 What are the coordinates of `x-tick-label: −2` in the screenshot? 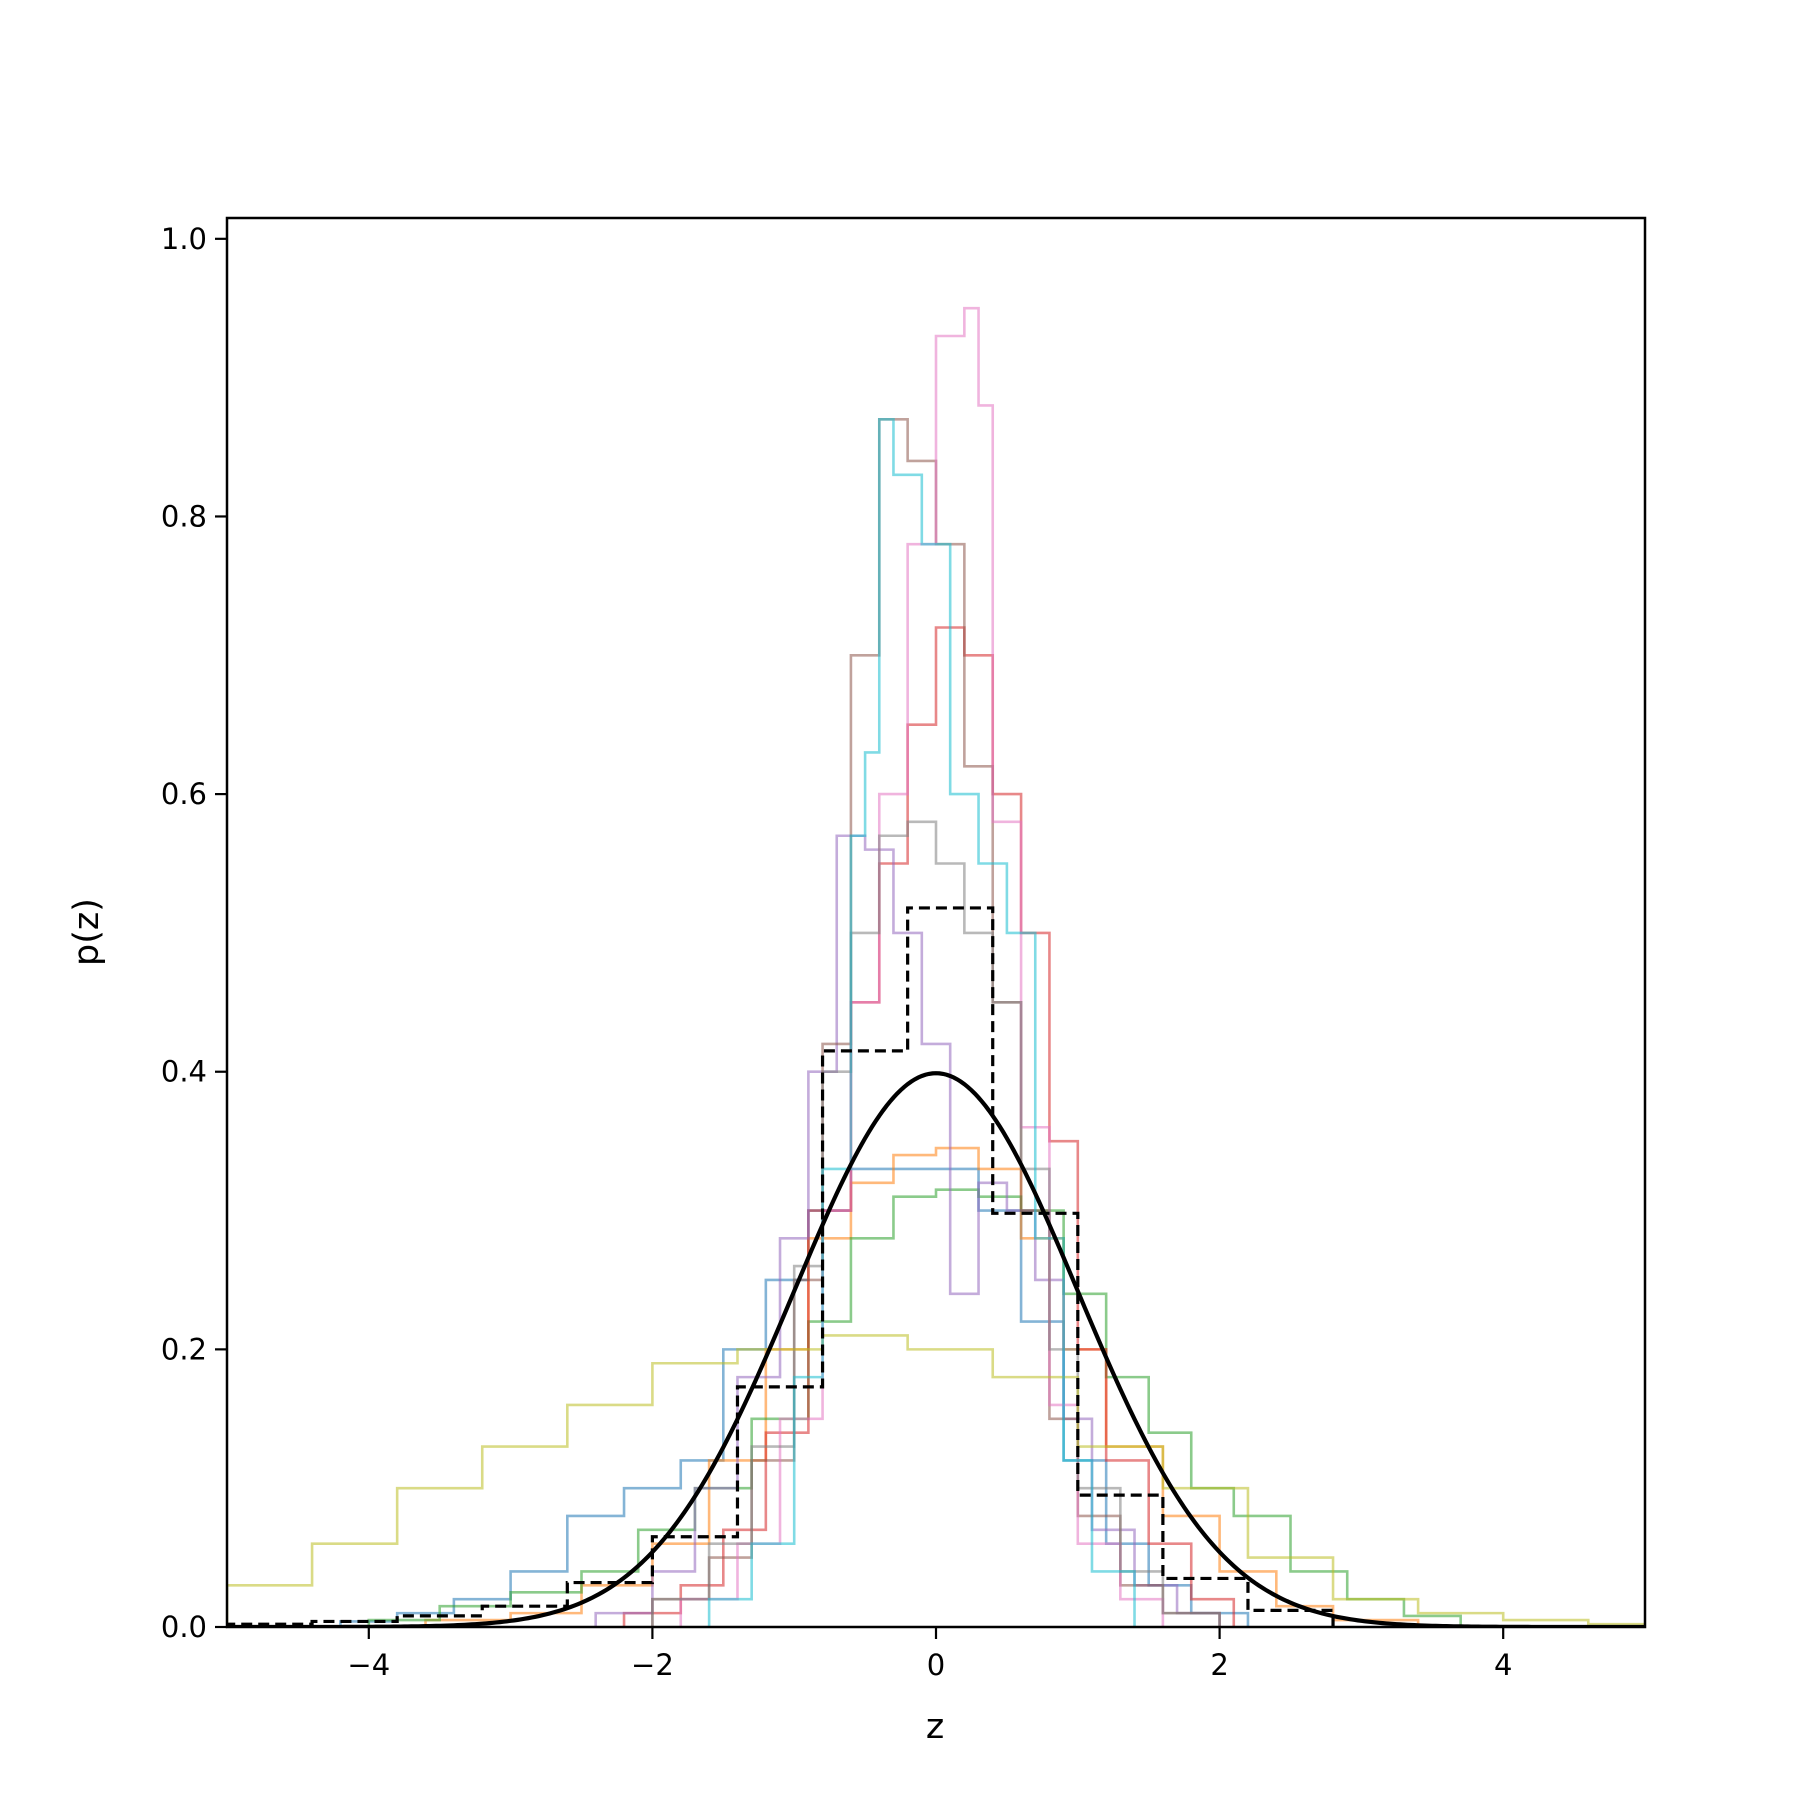 It's located at (652, 1665).